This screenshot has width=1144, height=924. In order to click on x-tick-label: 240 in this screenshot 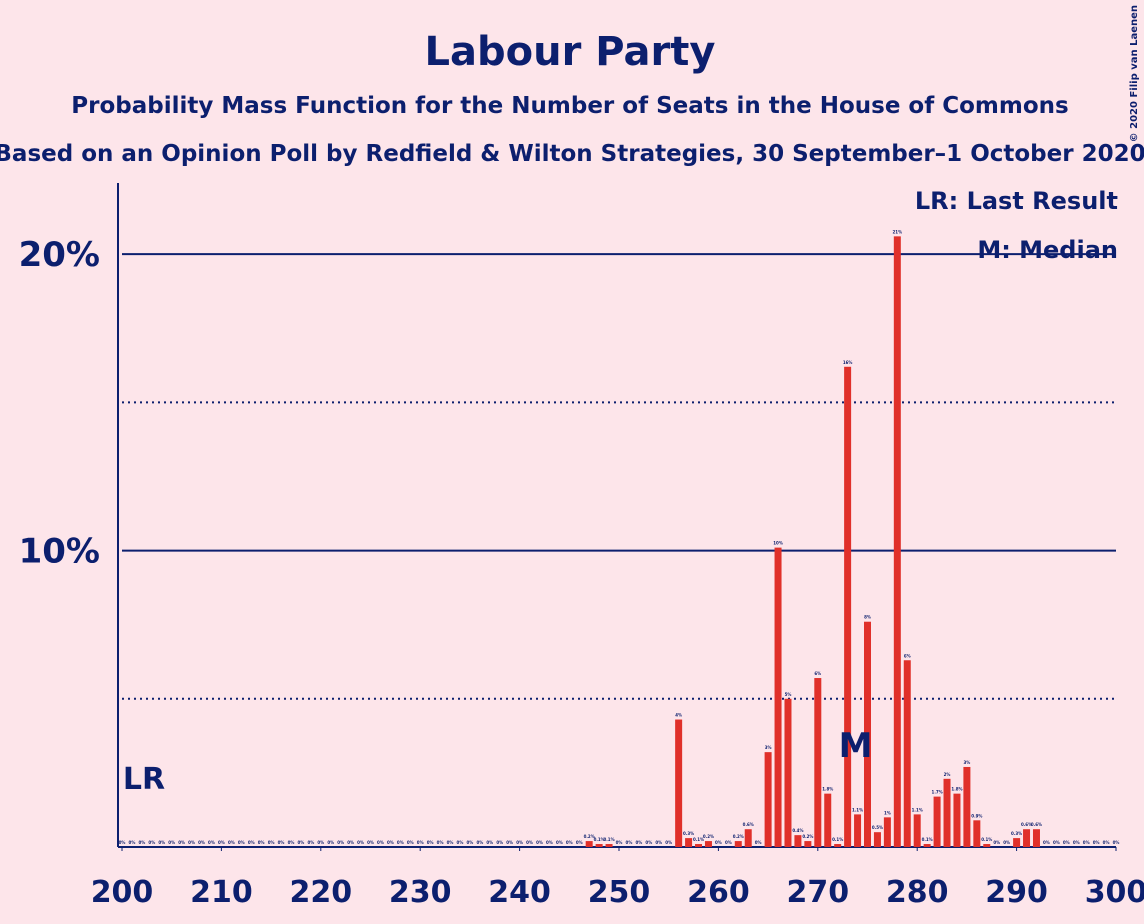, I will do `click(519, 892)`.